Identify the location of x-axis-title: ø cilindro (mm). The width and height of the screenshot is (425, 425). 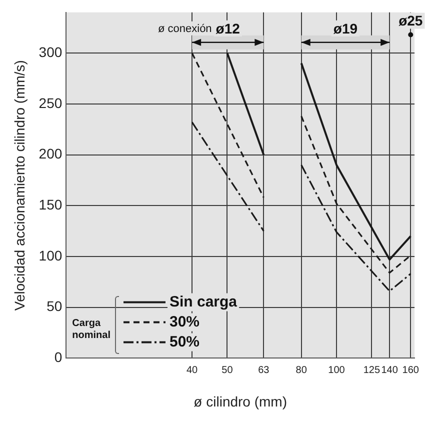
(241, 401).